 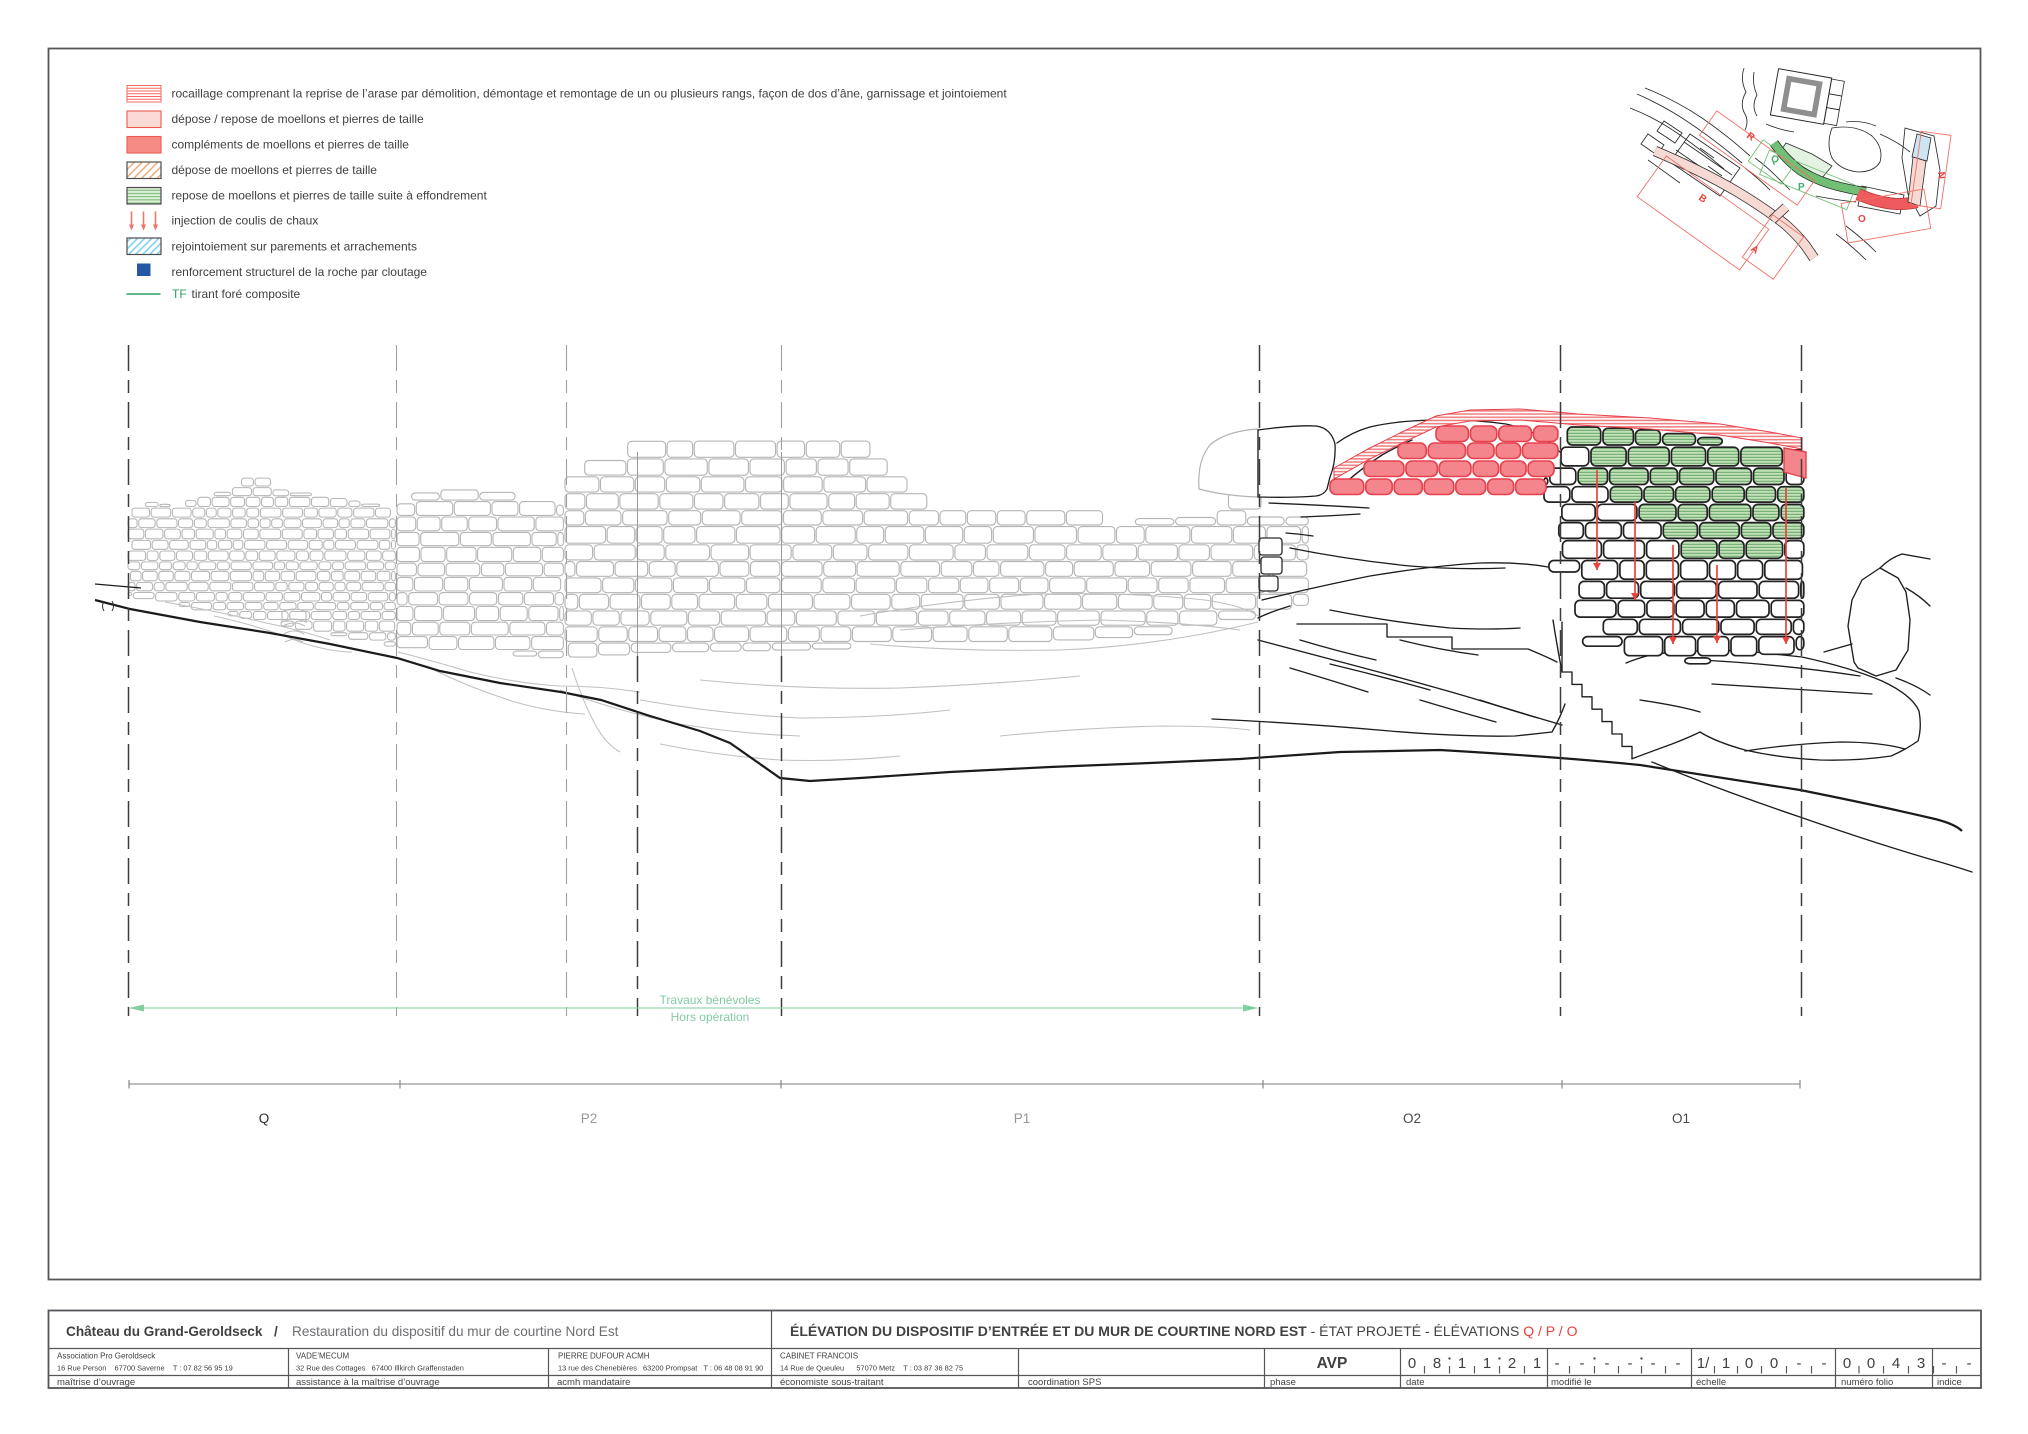 What do you see at coordinates (1801, 187) in the screenshot?
I see `svg-text: P` at bounding box center [1801, 187].